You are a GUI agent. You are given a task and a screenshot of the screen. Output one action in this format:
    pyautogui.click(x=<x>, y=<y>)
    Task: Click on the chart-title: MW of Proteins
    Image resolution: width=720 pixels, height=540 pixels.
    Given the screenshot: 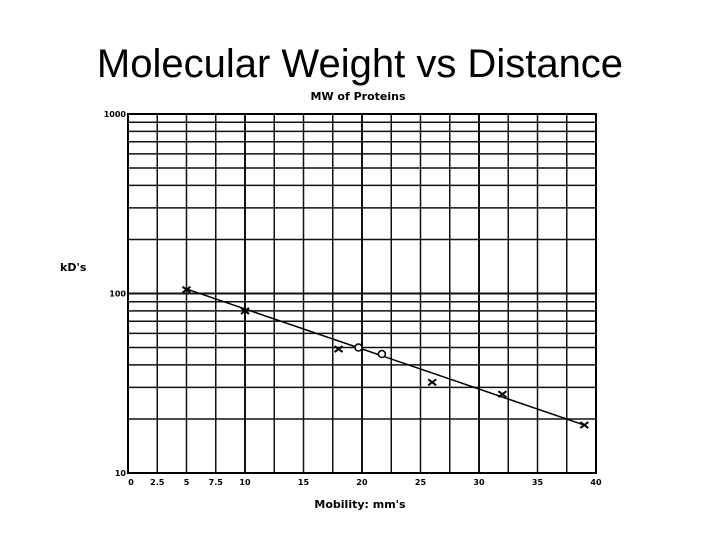 What is the action you would take?
    pyautogui.click(x=358, y=96)
    